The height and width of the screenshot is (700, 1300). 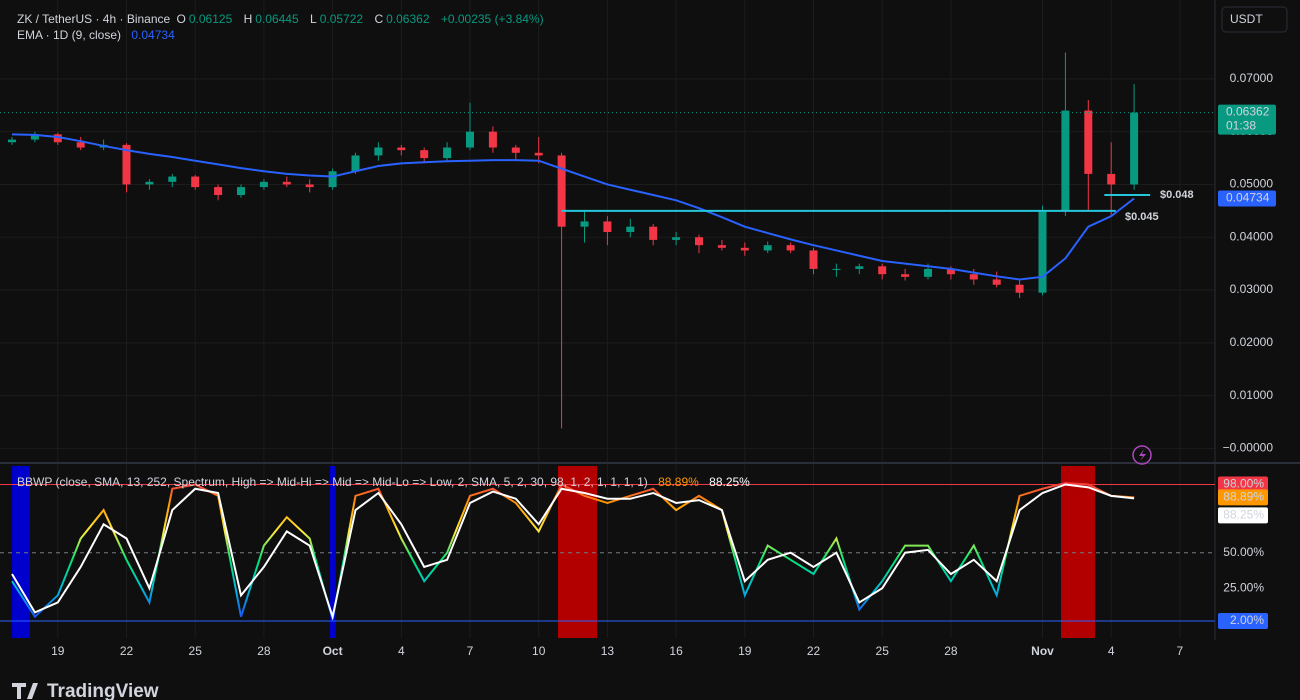 I want to click on level-tag, so click(x=1243, y=620).